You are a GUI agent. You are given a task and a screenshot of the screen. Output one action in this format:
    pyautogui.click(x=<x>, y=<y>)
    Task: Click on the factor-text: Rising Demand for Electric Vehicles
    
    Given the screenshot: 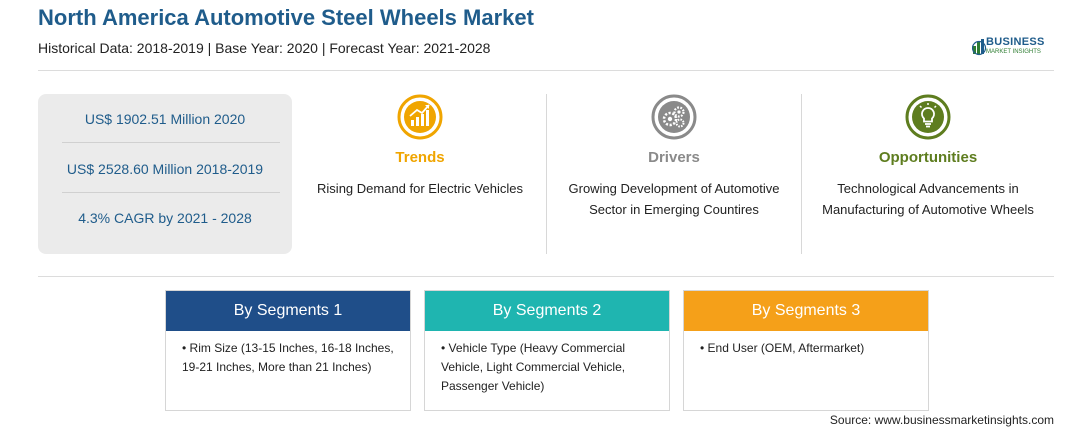 What is the action you would take?
    pyautogui.click(x=420, y=188)
    